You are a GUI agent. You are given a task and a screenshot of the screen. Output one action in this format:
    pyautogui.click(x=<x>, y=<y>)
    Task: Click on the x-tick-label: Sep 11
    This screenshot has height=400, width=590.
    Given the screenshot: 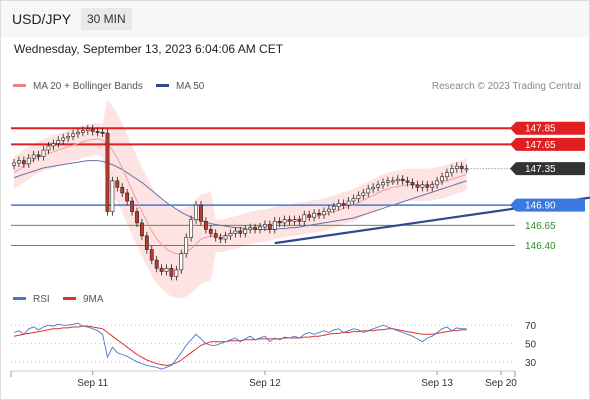 What is the action you would take?
    pyautogui.click(x=92, y=383)
    